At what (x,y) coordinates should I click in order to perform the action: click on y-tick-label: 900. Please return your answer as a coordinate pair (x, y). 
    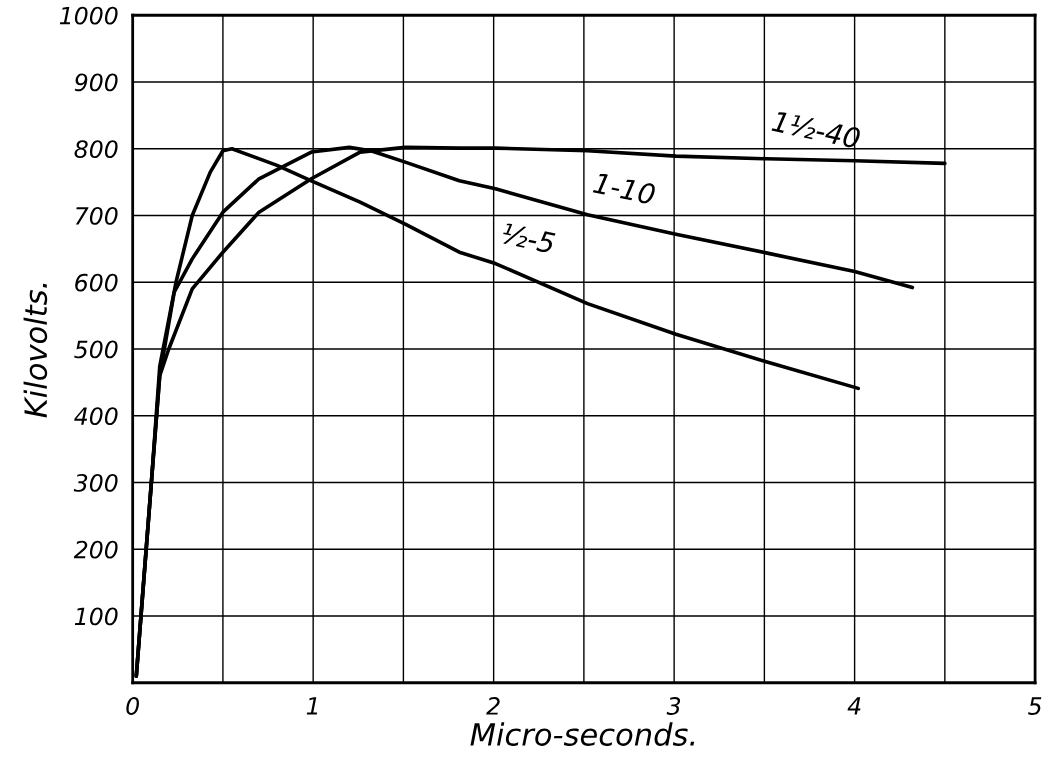
    Looking at the image, I should click on (96, 82).